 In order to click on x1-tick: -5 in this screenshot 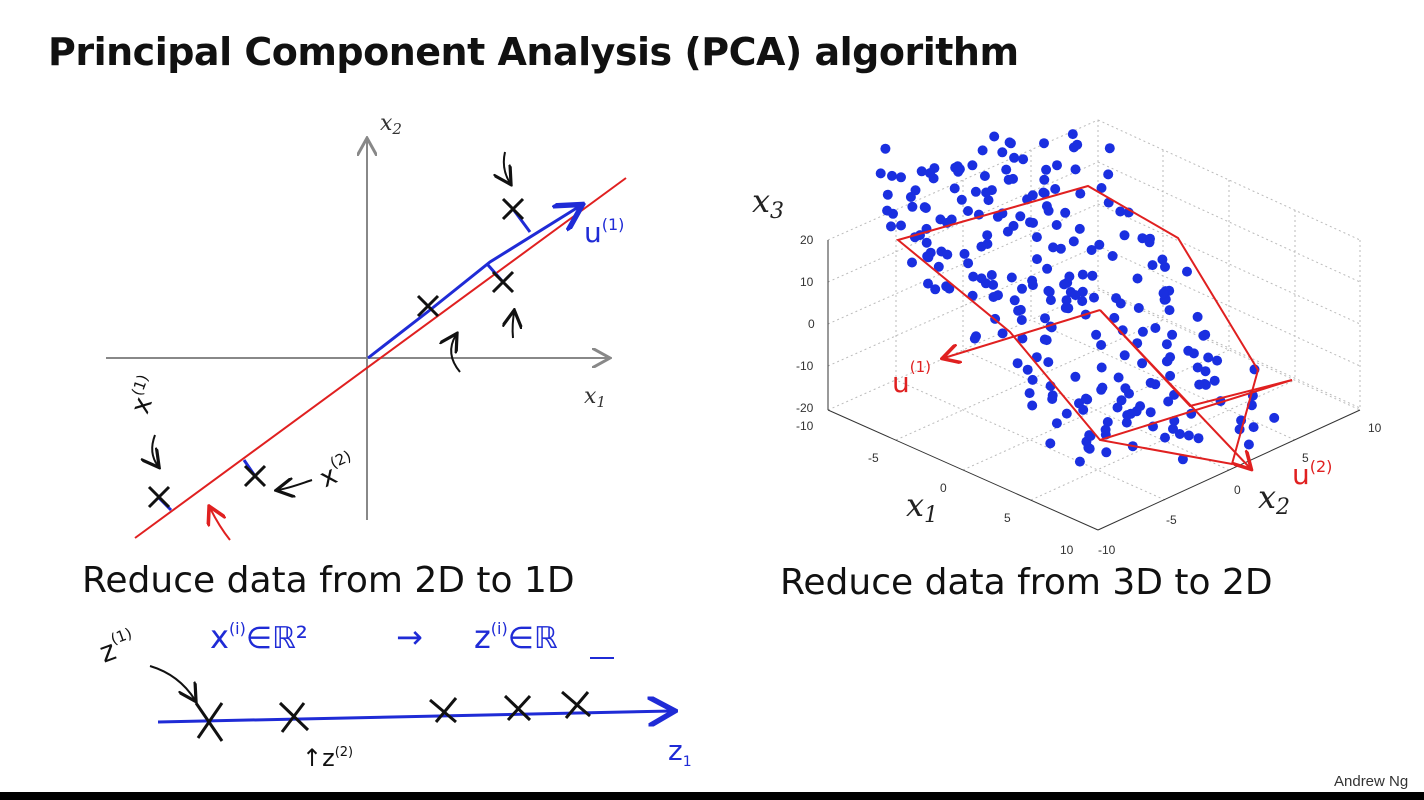, I will do `click(873, 458)`.